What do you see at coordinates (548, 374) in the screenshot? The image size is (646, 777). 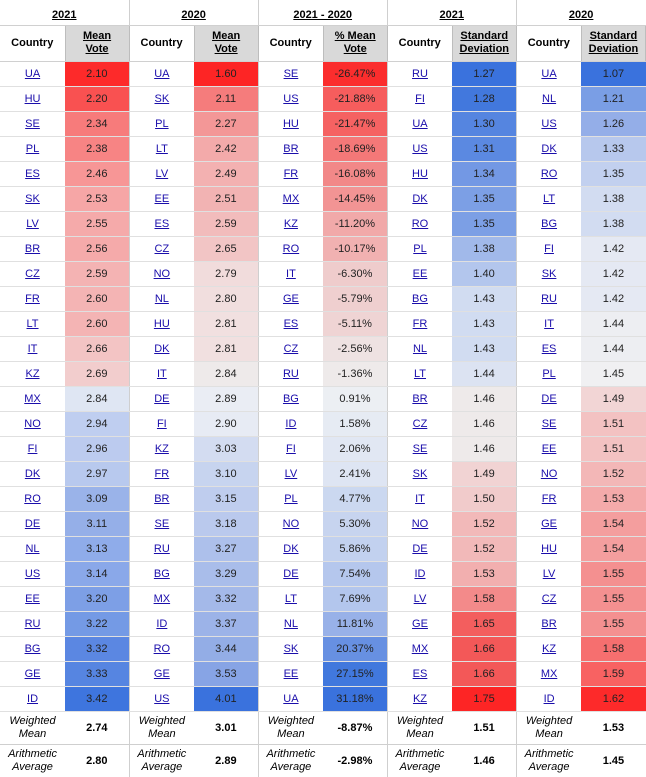 I see `country-code-link: PL` at bounding box center [548, 374].